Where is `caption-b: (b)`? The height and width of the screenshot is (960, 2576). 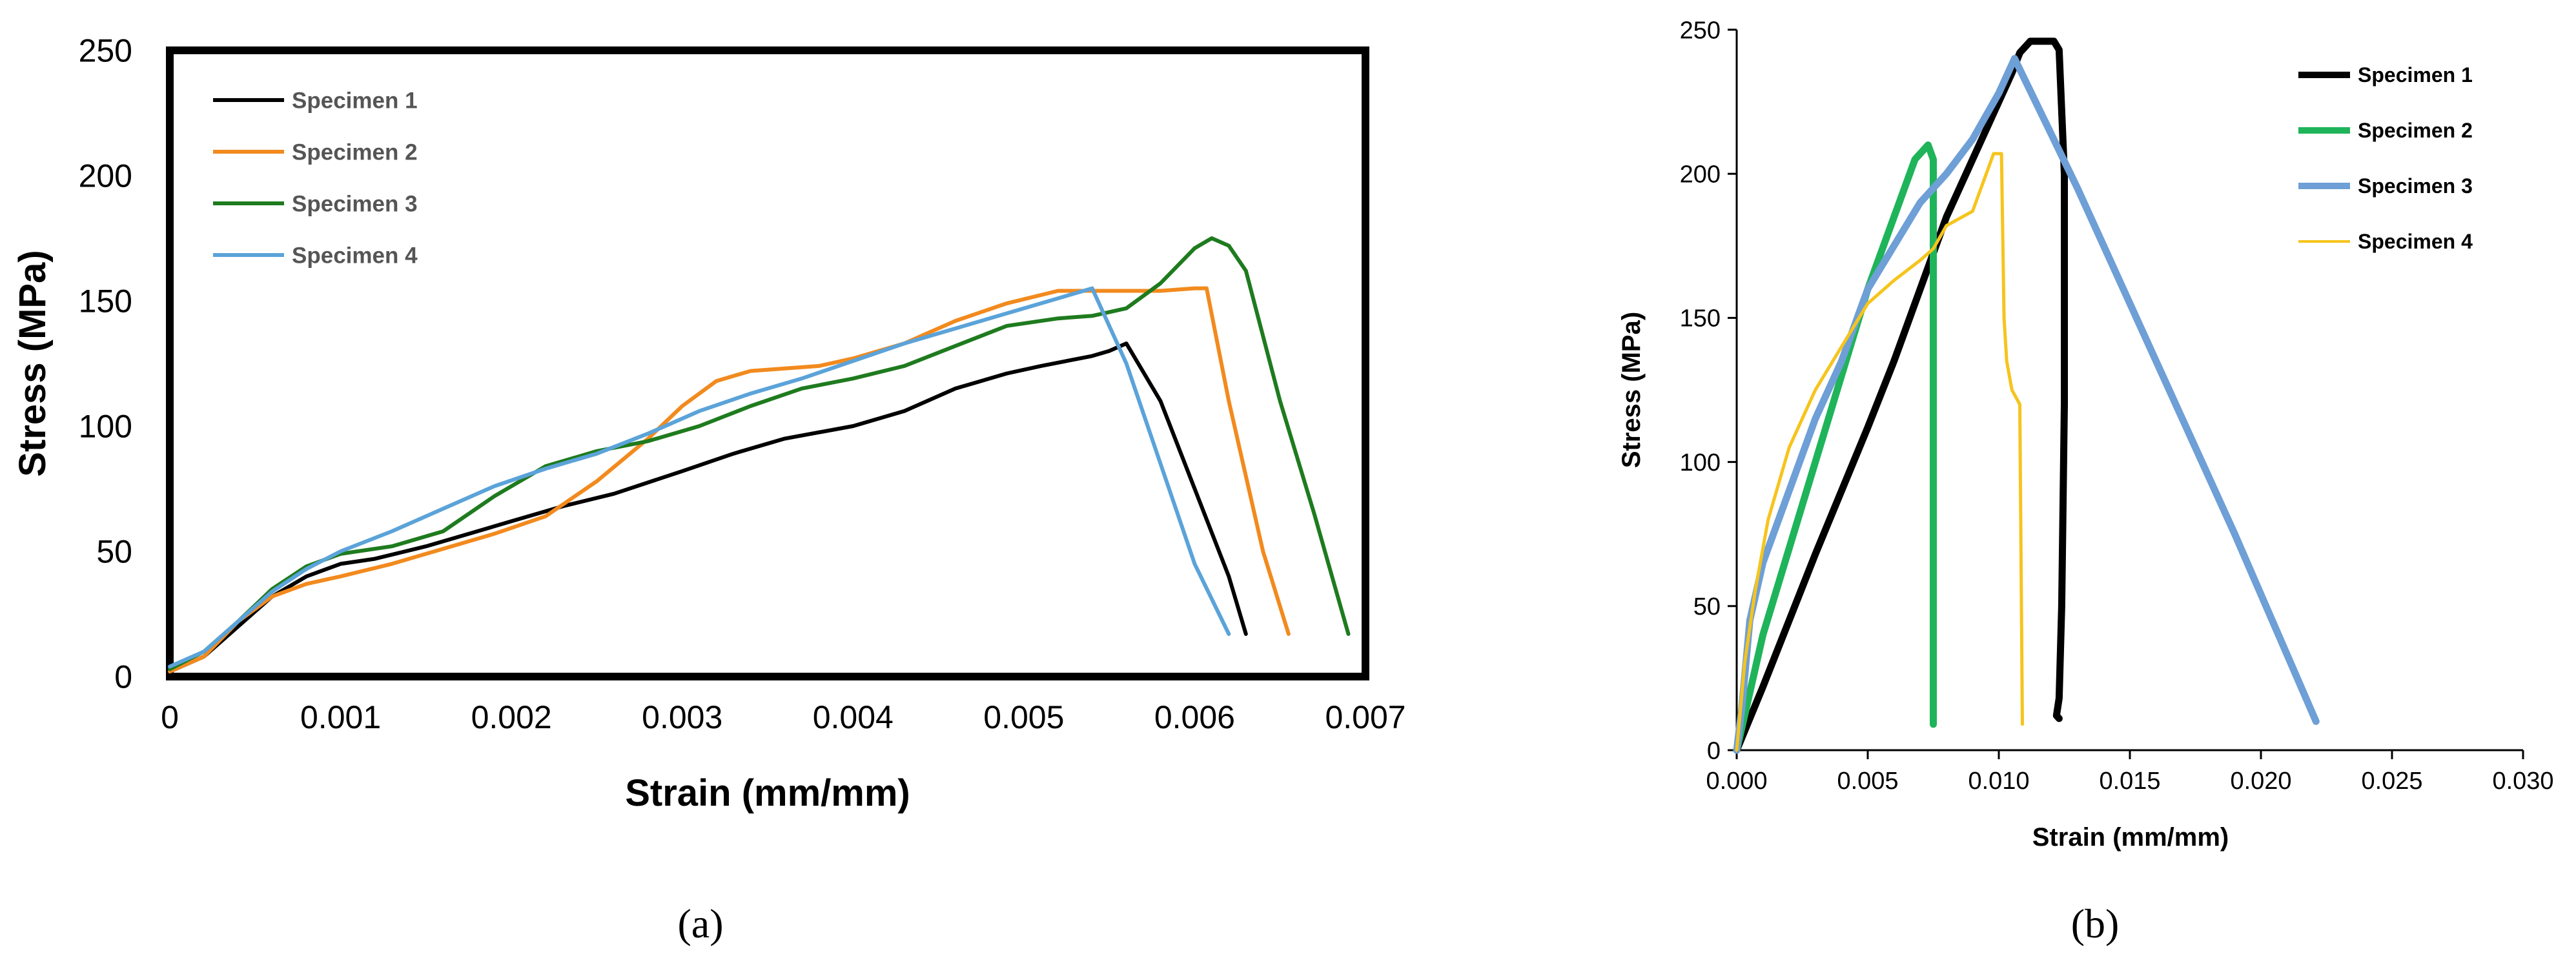
caption-b: (b) is located at coordinates (2096, 924).